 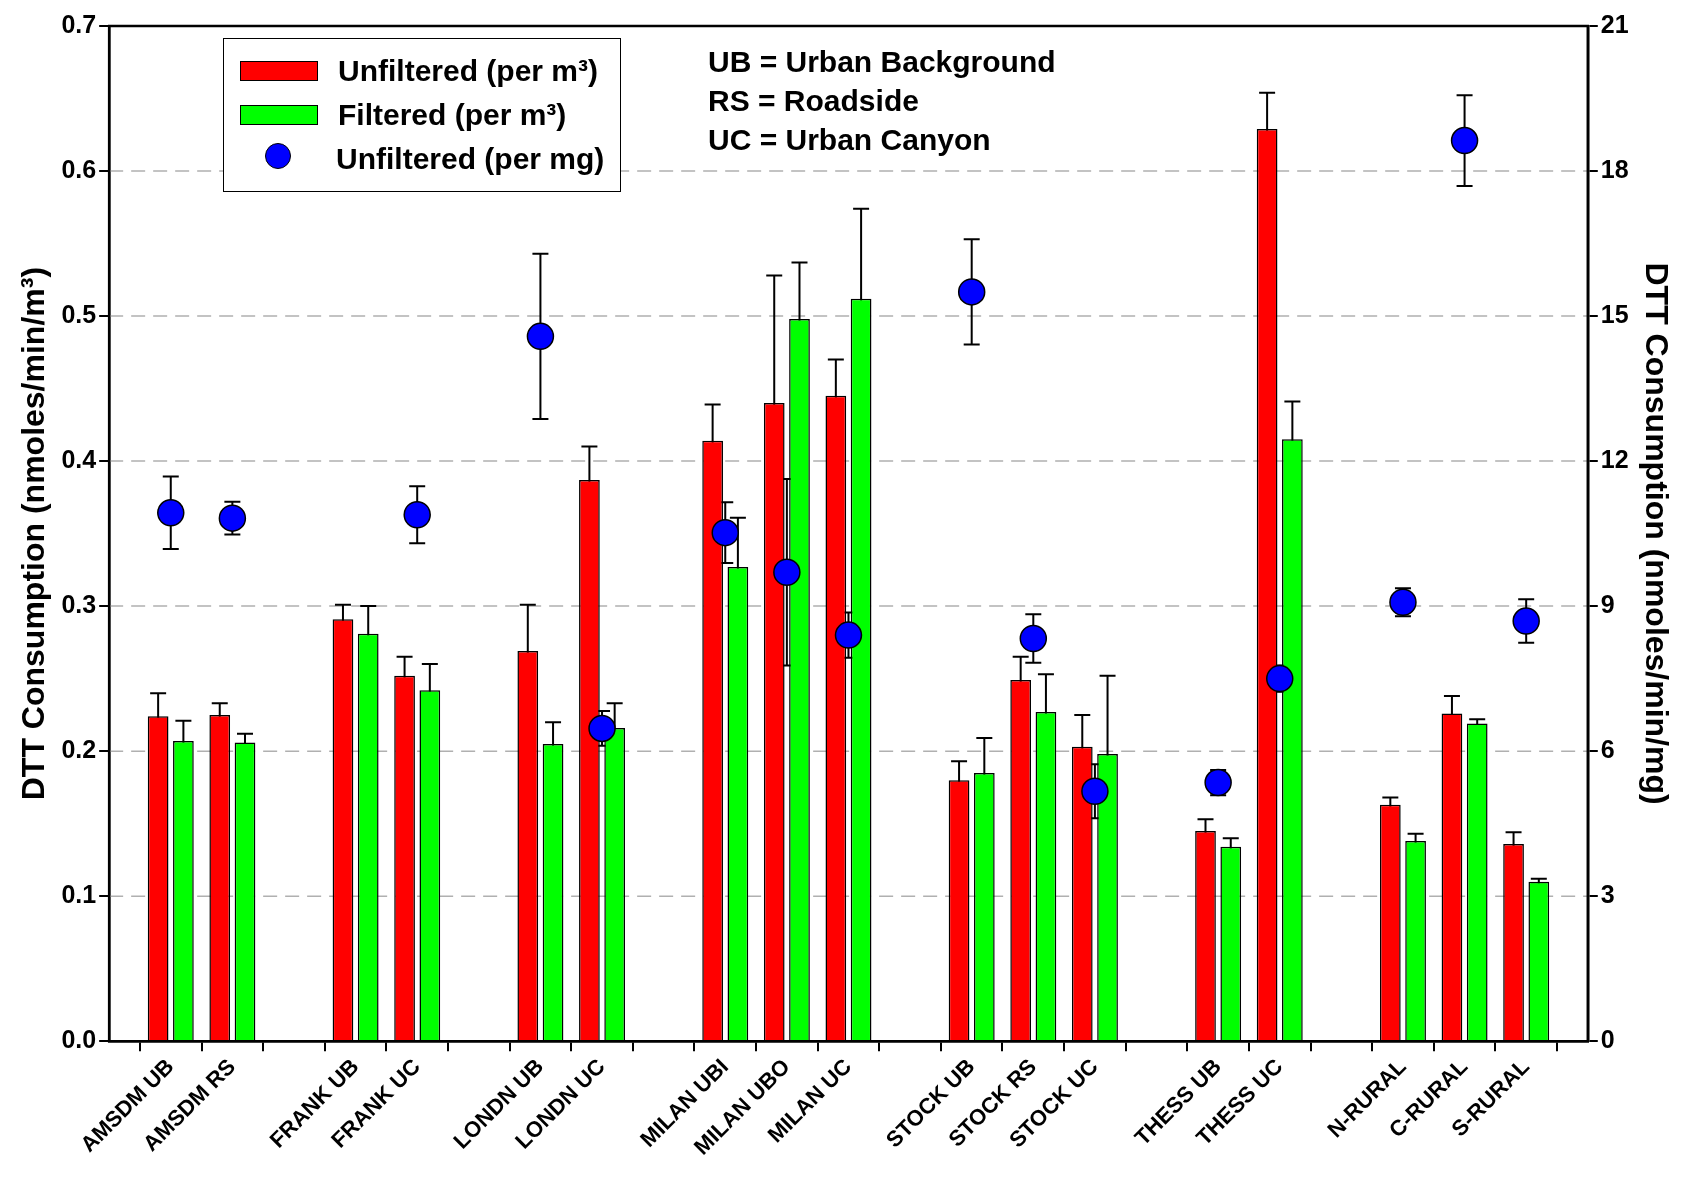 What do you see at coordinates (1656, 533) in the screenshot?
I see `y2-axis-title: DTT Consumption (nmoles/min/mg)` at bounding box center [1656, 533].